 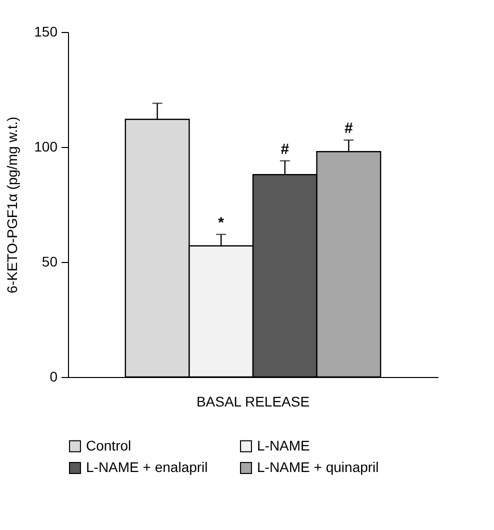 What do you see at coordinates (46, 146) in the screenshot?
I see `y-tick-label: 100` at bounding box center [46, 146].